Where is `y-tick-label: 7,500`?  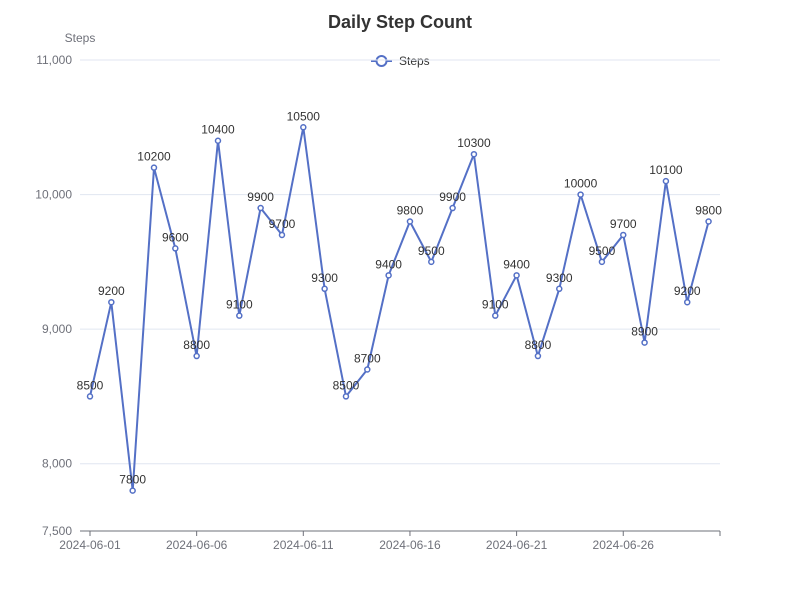
y-tick-label: 7,500 is located at coordinates (57, 531).